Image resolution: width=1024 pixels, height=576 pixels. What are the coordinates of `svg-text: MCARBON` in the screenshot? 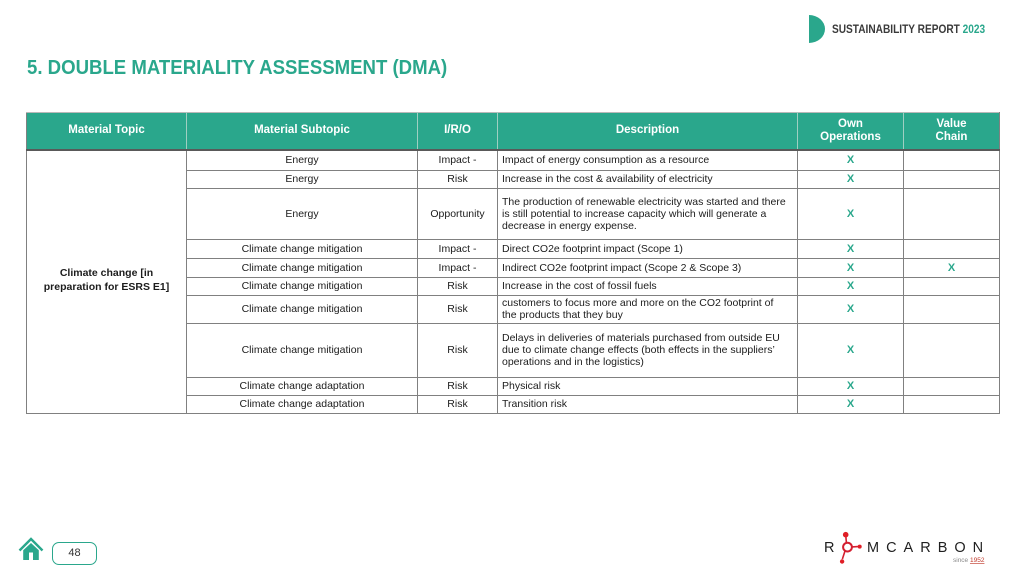 It's located at (928, 548).